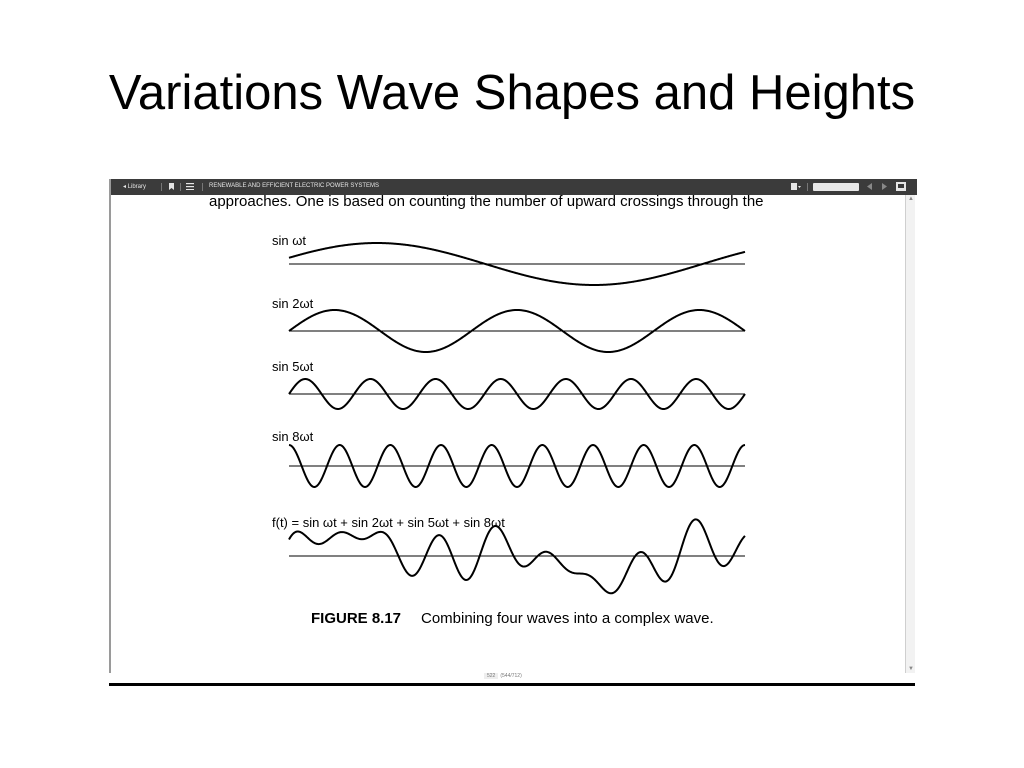 The width and height of the screenshot is (1024, 768). I want to click on scroll-up-icon: ▲, so click(911, 199).